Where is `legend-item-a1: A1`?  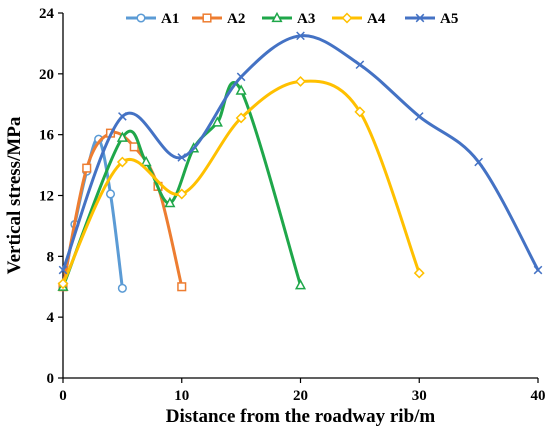
legend-item-a1: A1 is located at coordinates (152, 19).